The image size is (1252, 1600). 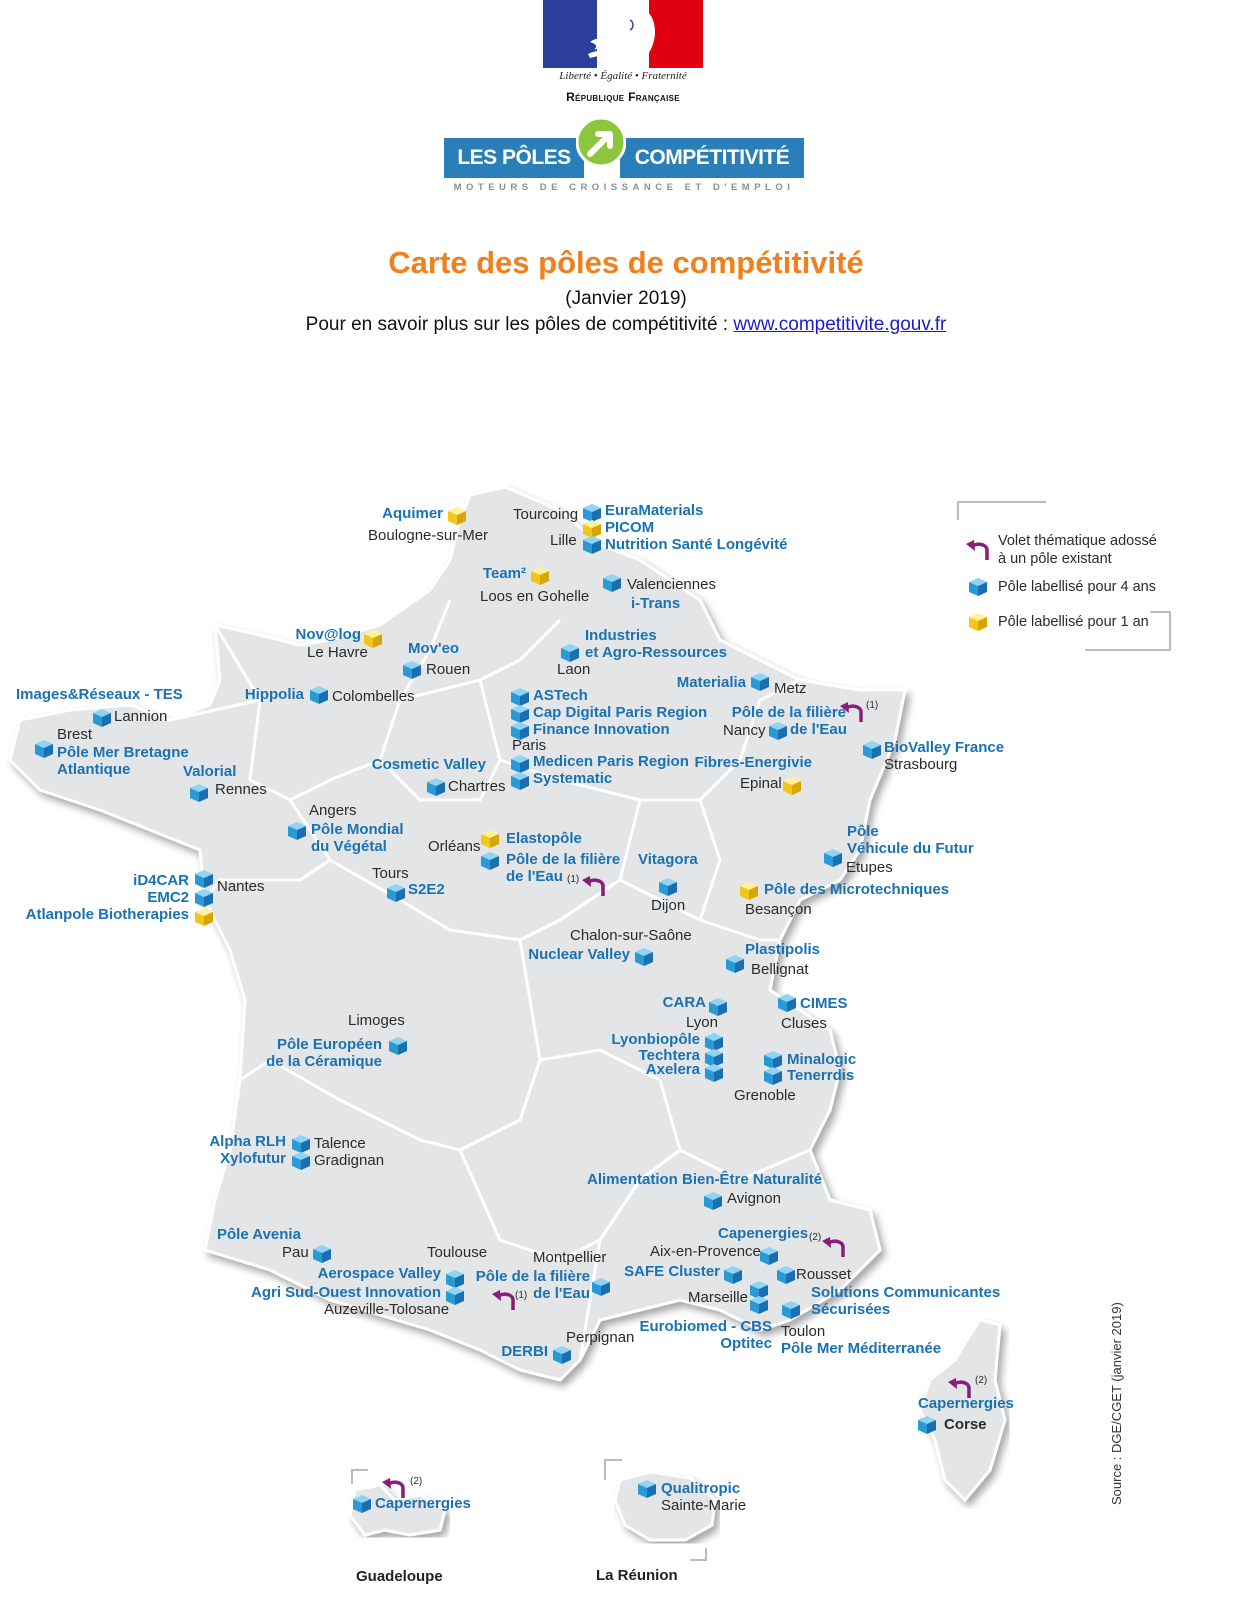 I want to click on city-toulouse: Toulouse, so click(x=457, y=1252).